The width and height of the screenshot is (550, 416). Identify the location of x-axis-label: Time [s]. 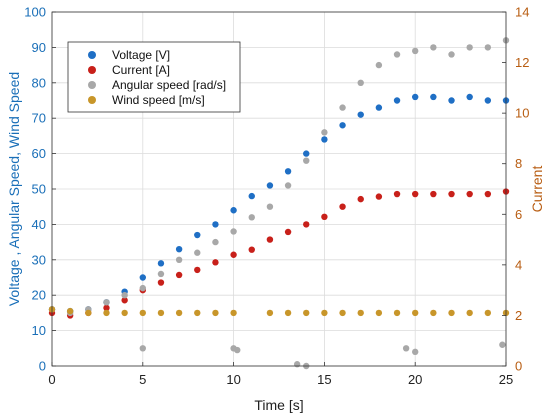
(278, 405).